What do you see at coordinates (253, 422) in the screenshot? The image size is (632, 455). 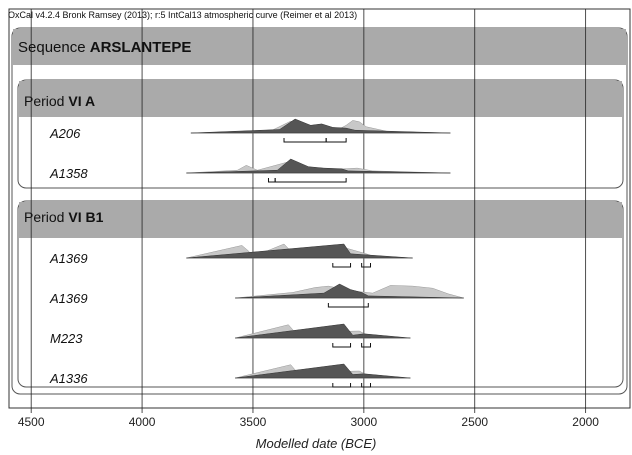 I see `x-tick-label: 3500` at bounding box center [253, 422].